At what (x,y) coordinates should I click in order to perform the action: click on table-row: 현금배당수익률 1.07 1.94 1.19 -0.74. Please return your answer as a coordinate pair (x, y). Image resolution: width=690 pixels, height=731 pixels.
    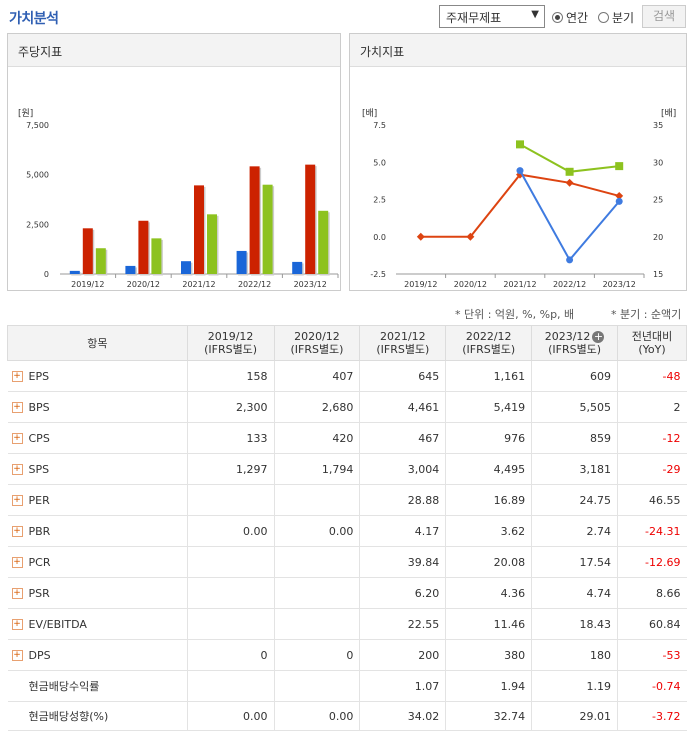
    Looking at the image, I should click on (347, 686).